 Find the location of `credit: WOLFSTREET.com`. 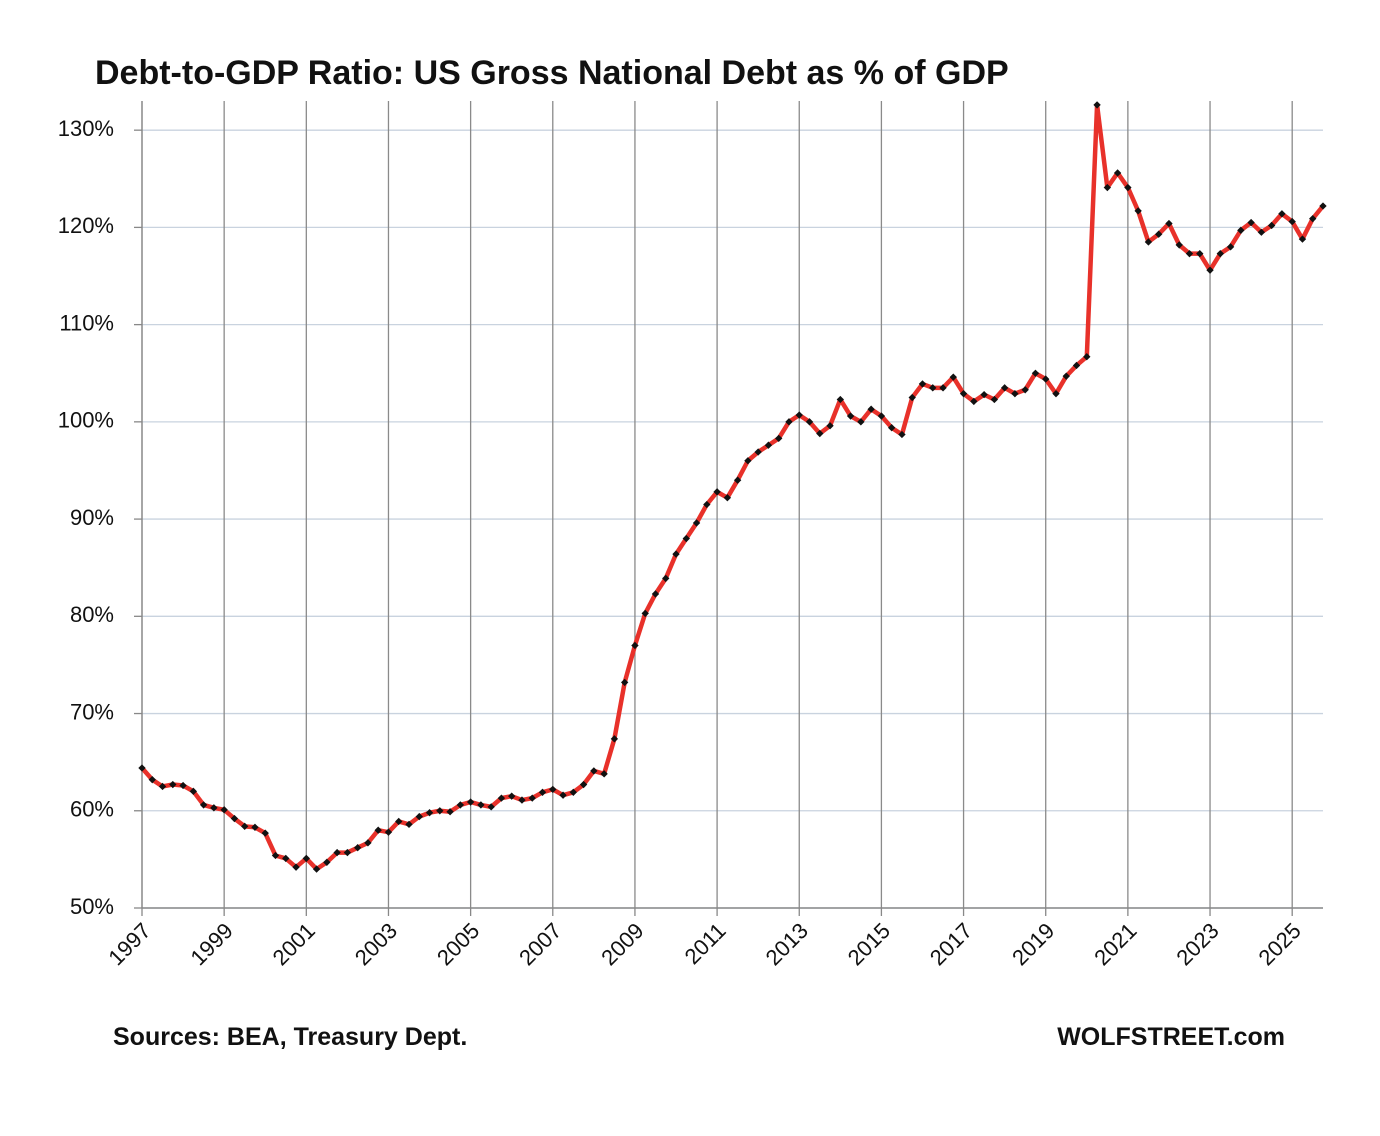

credit: WOLFSTREET.com is located at coordinates (1171, 1037).